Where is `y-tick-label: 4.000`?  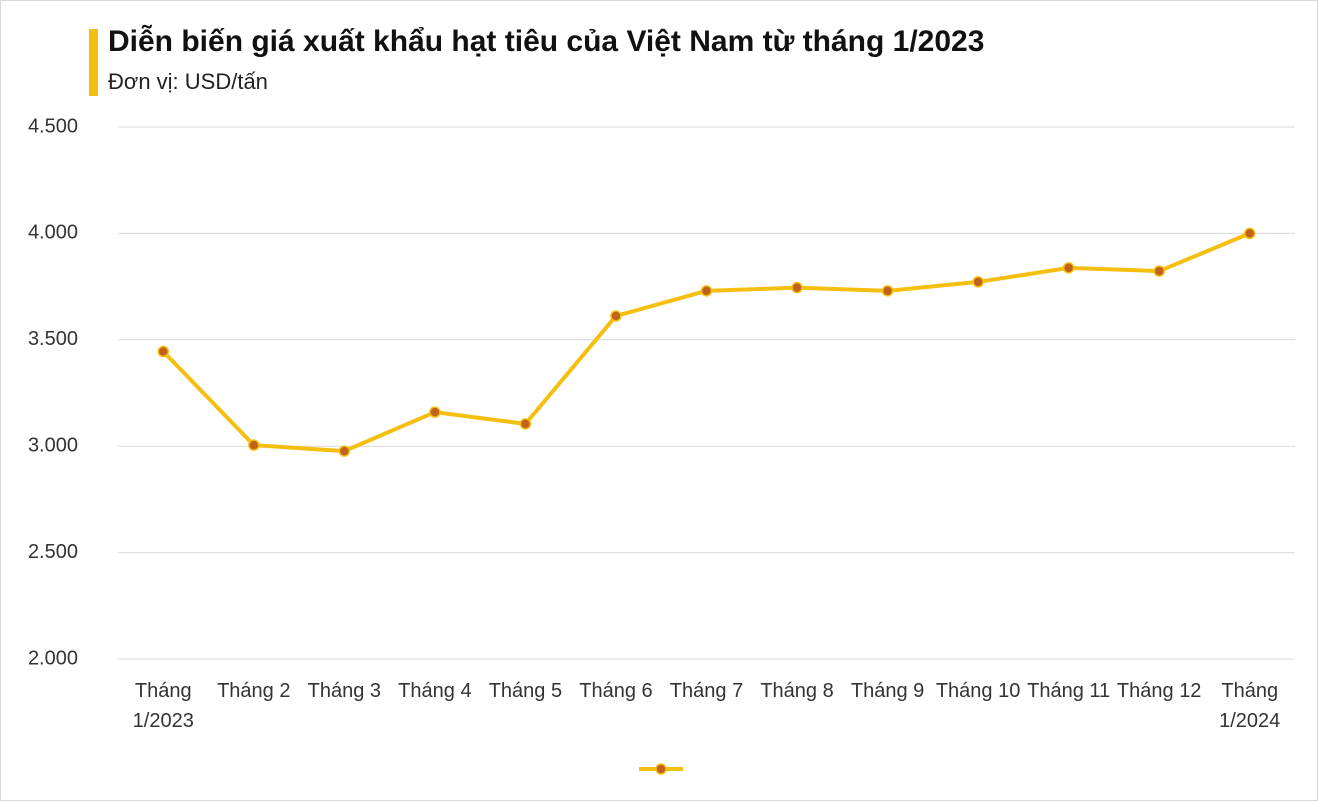 y-tick-label: 4.000 is located at coordinates (53, 233).